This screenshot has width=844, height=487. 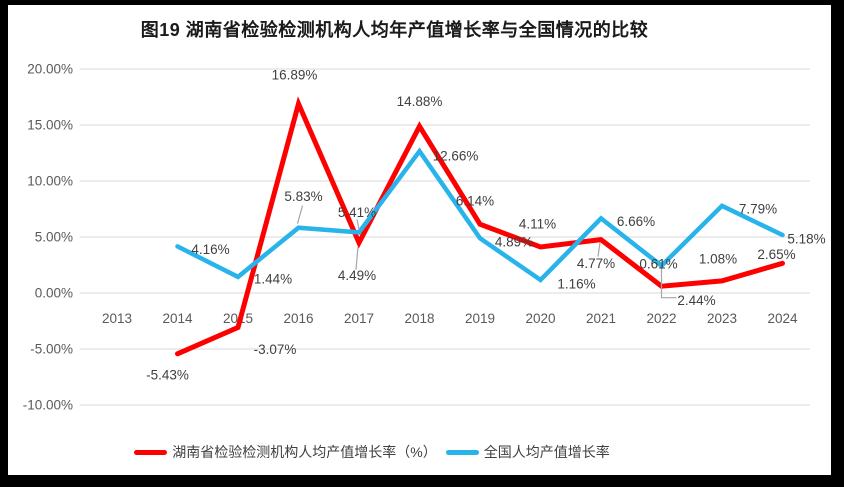 What do you see at coordinates (54, 237) in the screenshot?
I see `y-tick-label: 5.00%` at bounding box center [54, 237].